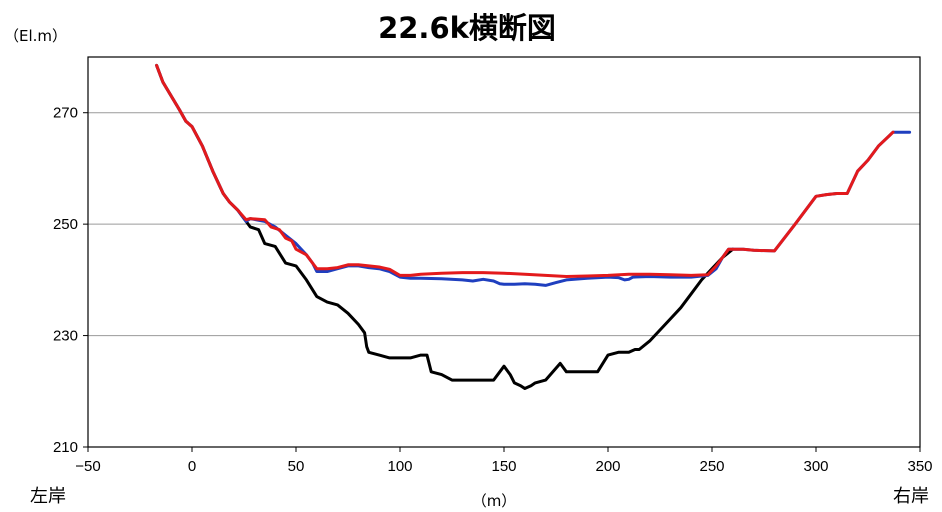 The height and width of the screenshot is (512, 942). I want to click on y-tick-label: 250, so click(65, 224).